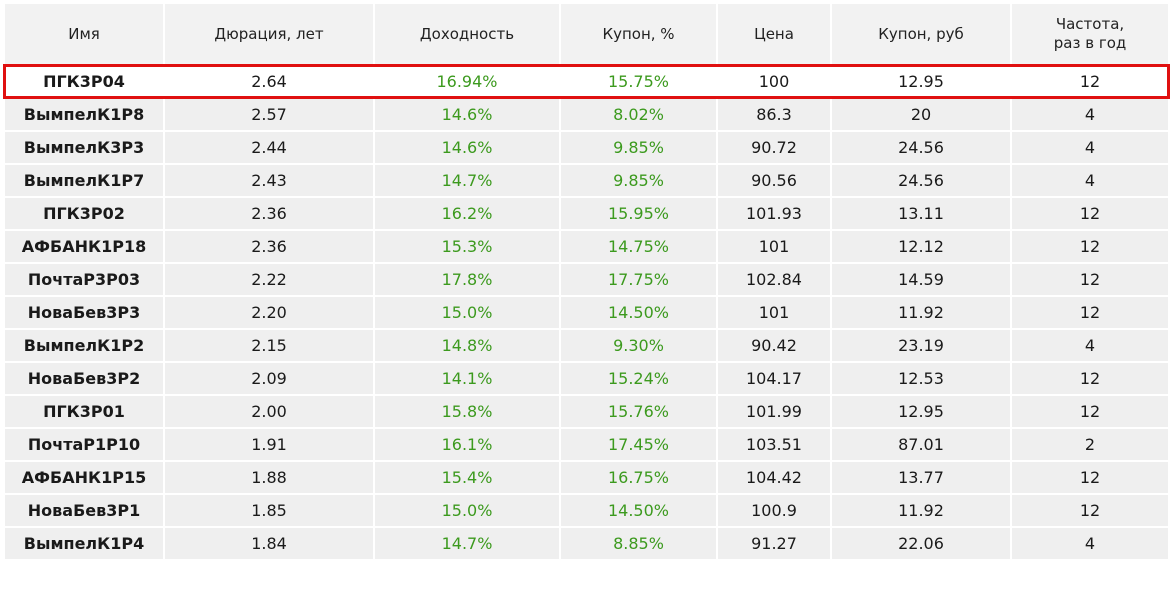 The width and height of the screenshot is (1171, 603). Describe the element at coordinates (84, 510) in the screenshot. I see `table-cell: НоваБев3Р1` at that location.